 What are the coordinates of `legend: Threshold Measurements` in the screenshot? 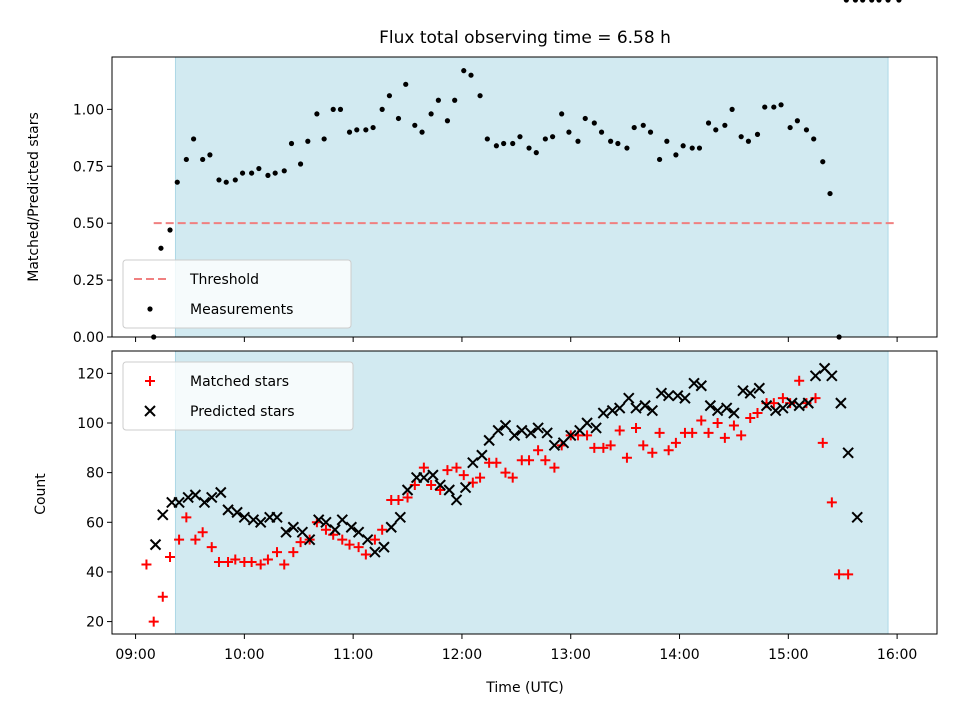 It's located at (237, 294).